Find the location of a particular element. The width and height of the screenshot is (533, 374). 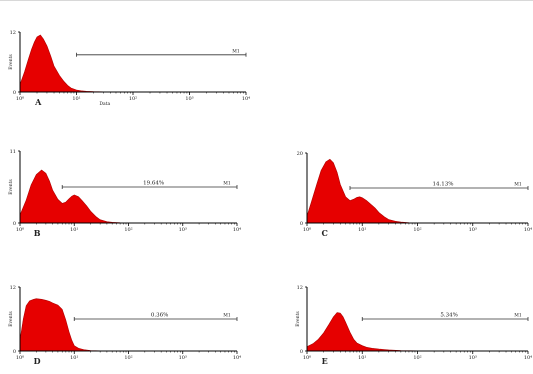

panel-label: C is located at coordinates (324, 233).